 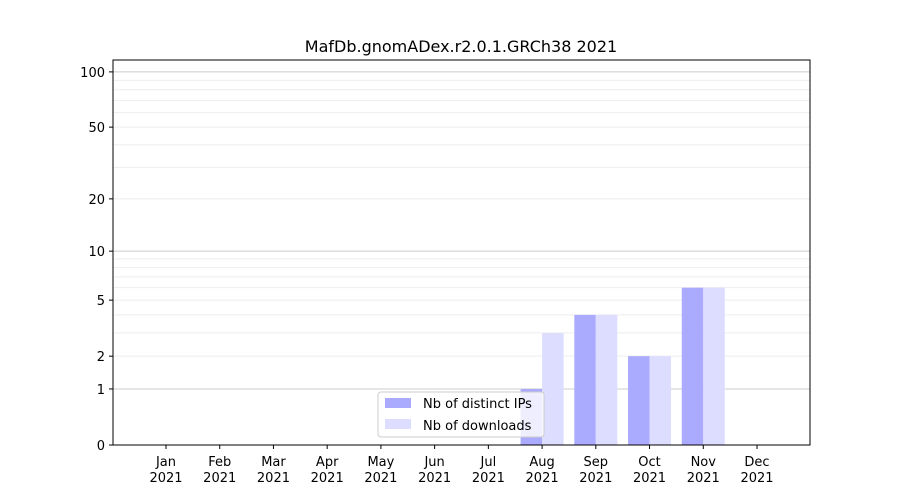 I want to click on y-tick-label: 5, so click(x=101, y=301).